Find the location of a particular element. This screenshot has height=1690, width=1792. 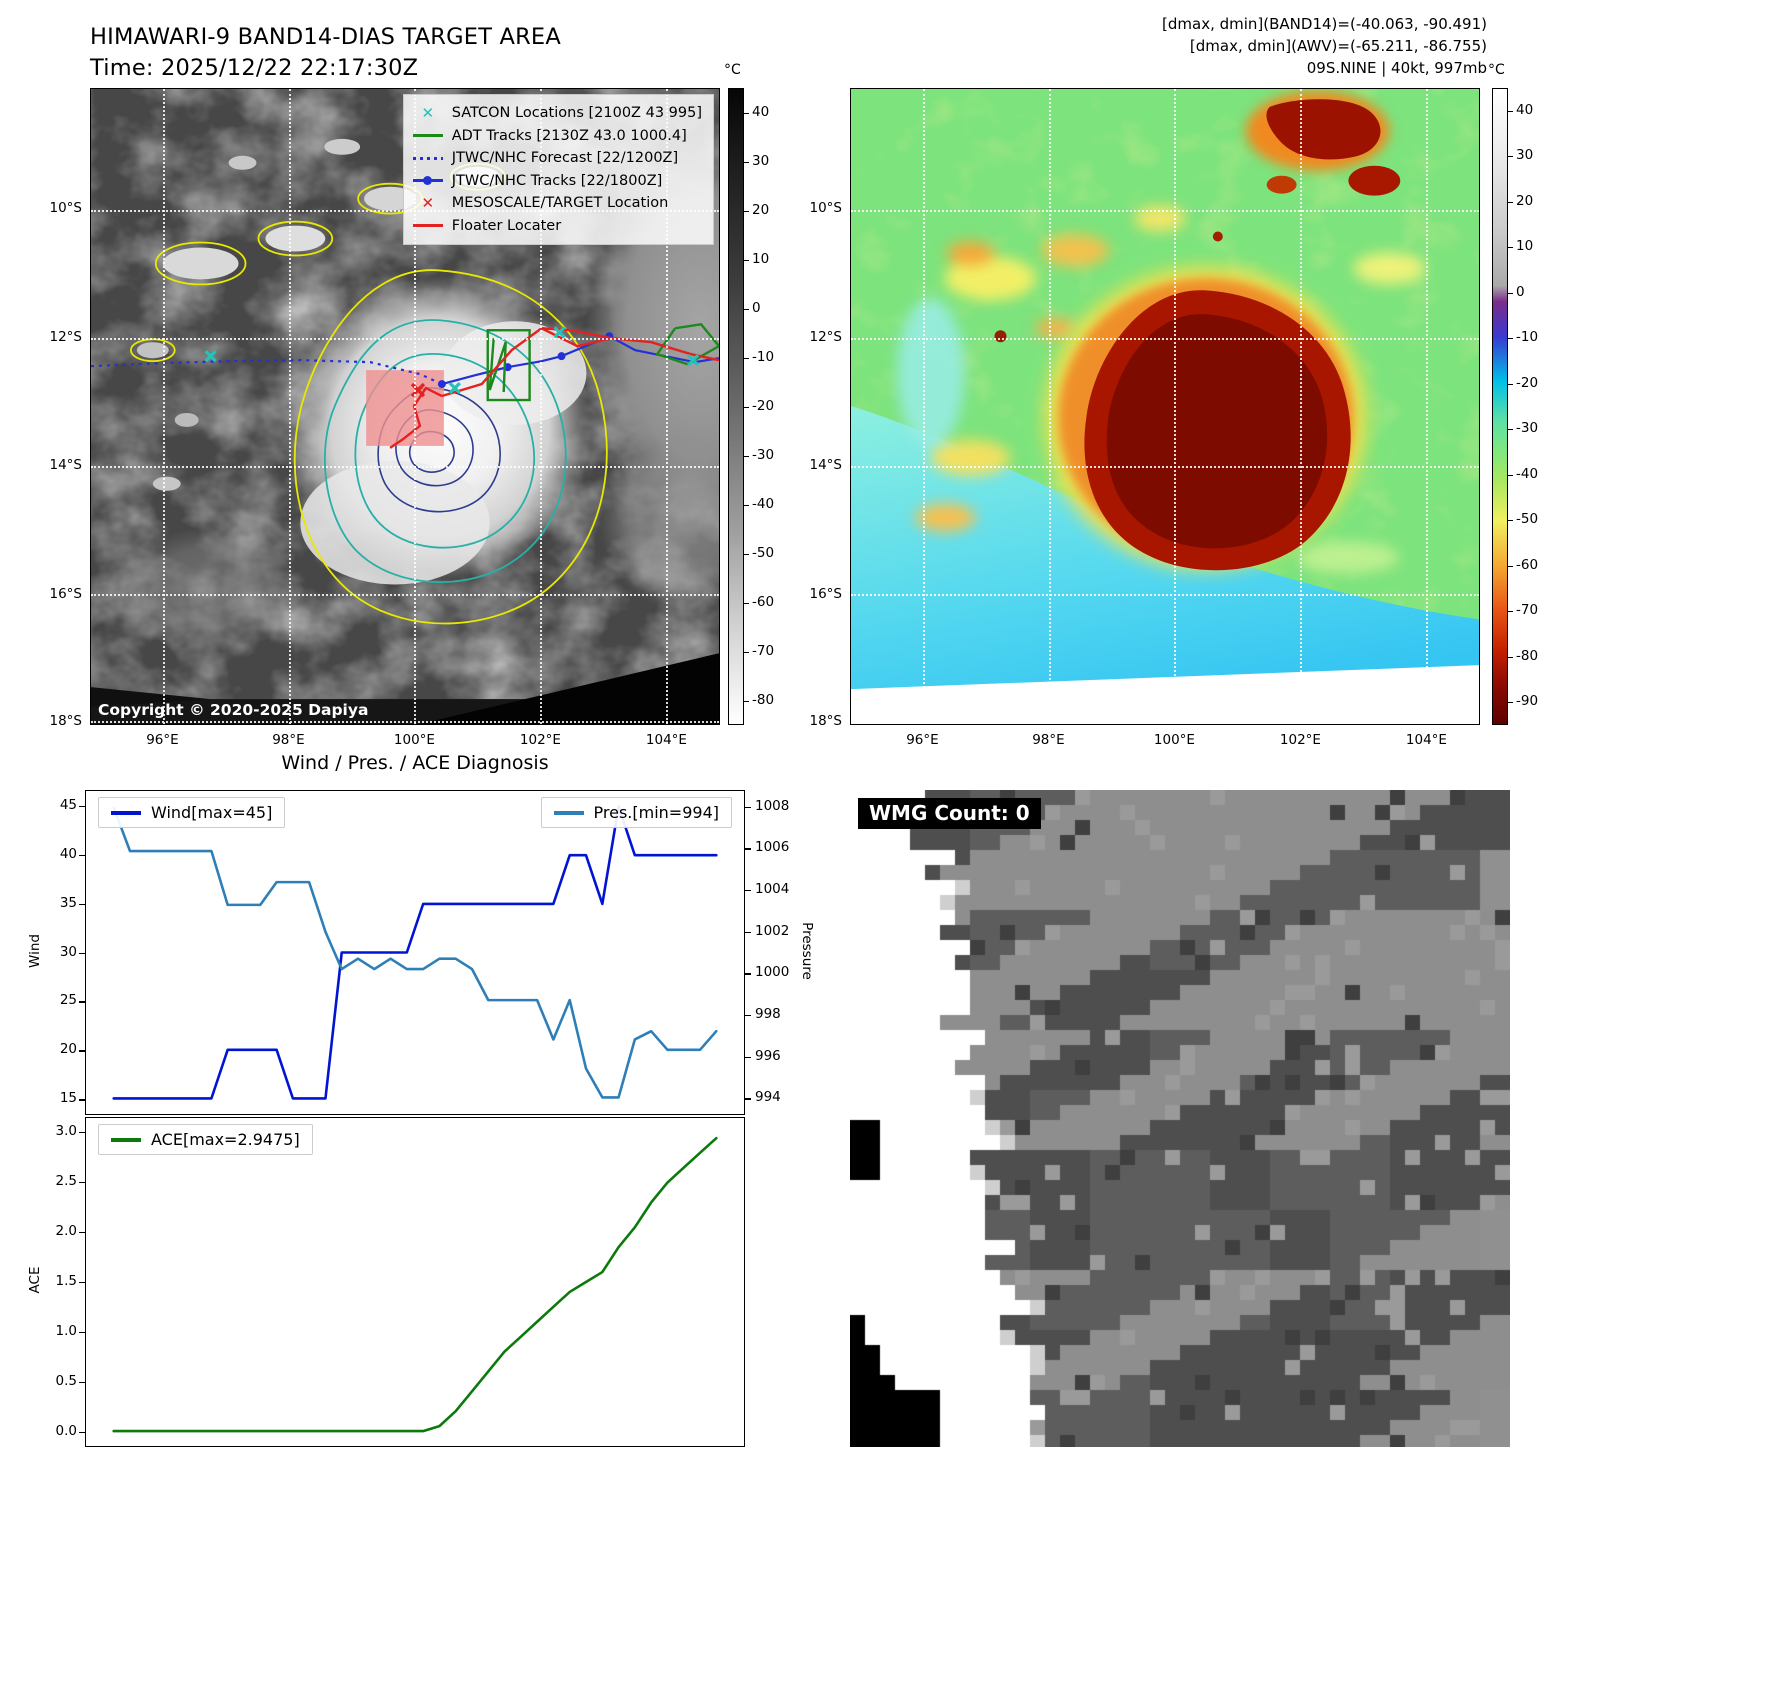

y-tick-label: 2.5 is located at coordinates (66, 1181).